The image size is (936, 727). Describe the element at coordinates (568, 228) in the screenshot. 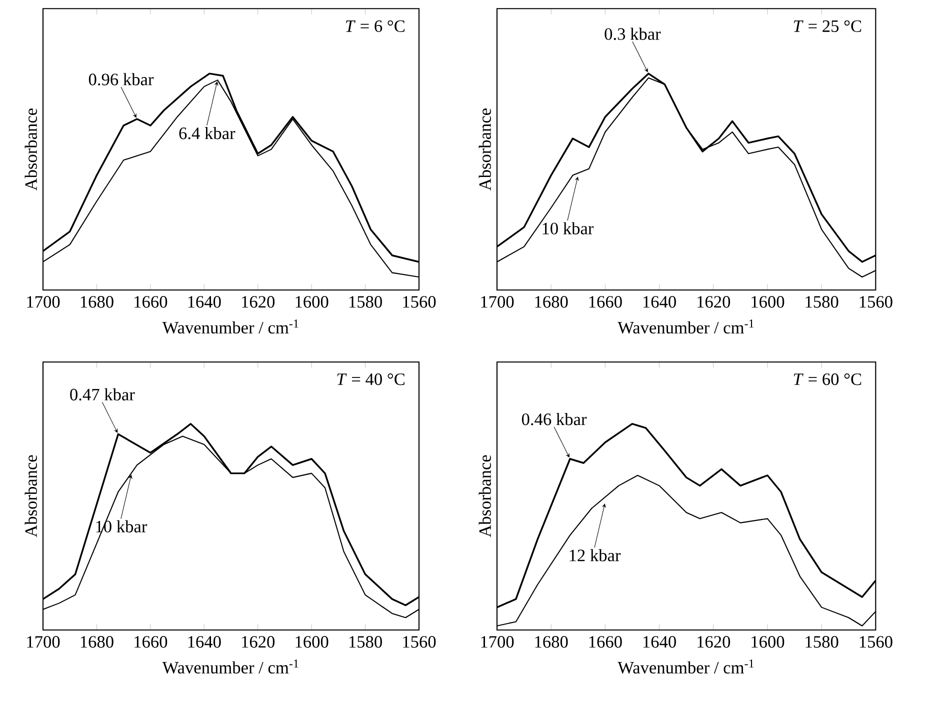

I see `annotation: 10 kbar` at that location.